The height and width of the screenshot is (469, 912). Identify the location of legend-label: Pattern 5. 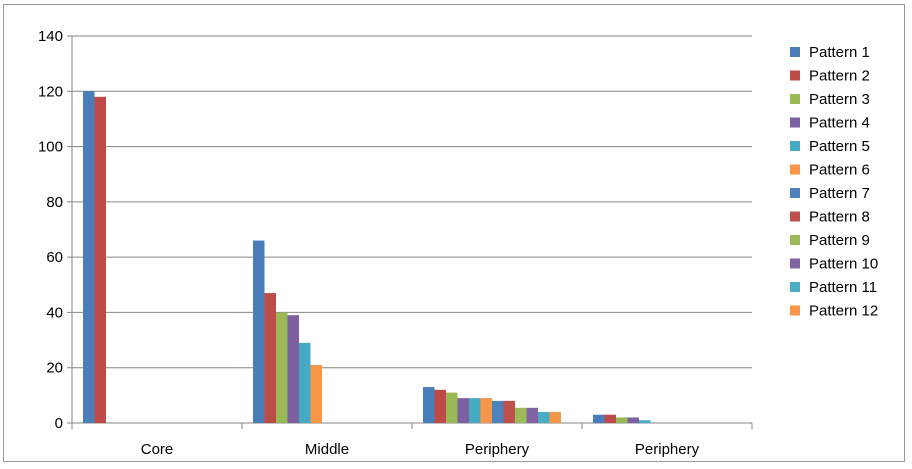
(839, 146).